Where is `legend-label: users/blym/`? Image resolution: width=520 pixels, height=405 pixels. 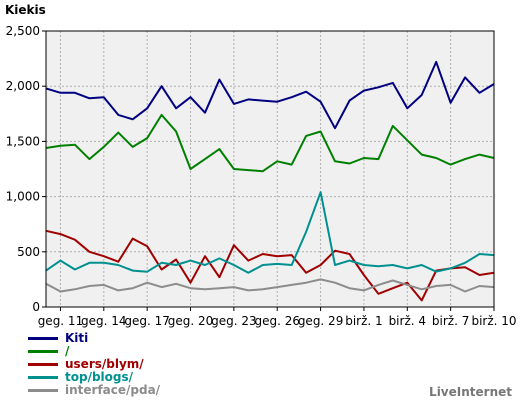
legend-label: users/blym/ is located at coordinates (104, 364).